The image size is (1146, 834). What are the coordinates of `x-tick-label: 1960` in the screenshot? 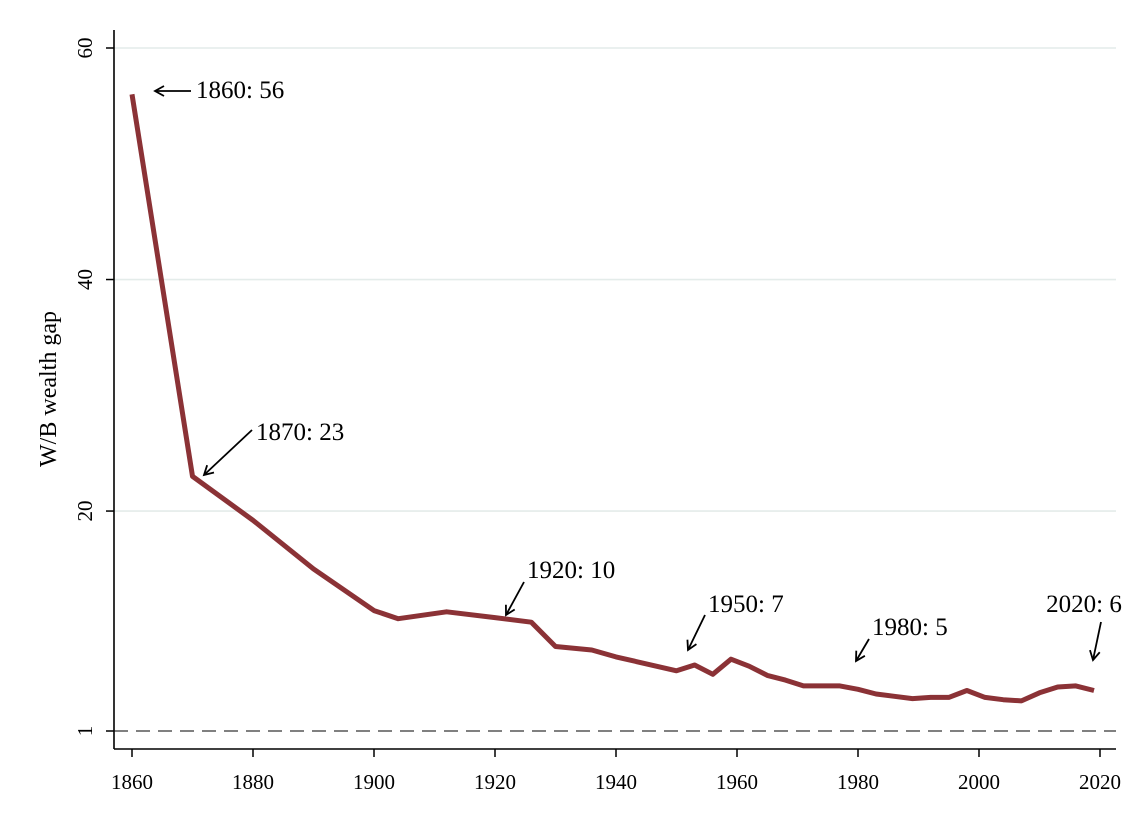 It's located at (737, 782).